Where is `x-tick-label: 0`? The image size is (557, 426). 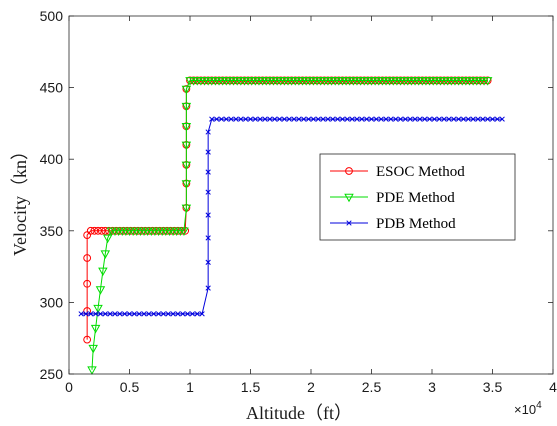 x-tick-label: 0 is located at coordinates (69, 387).